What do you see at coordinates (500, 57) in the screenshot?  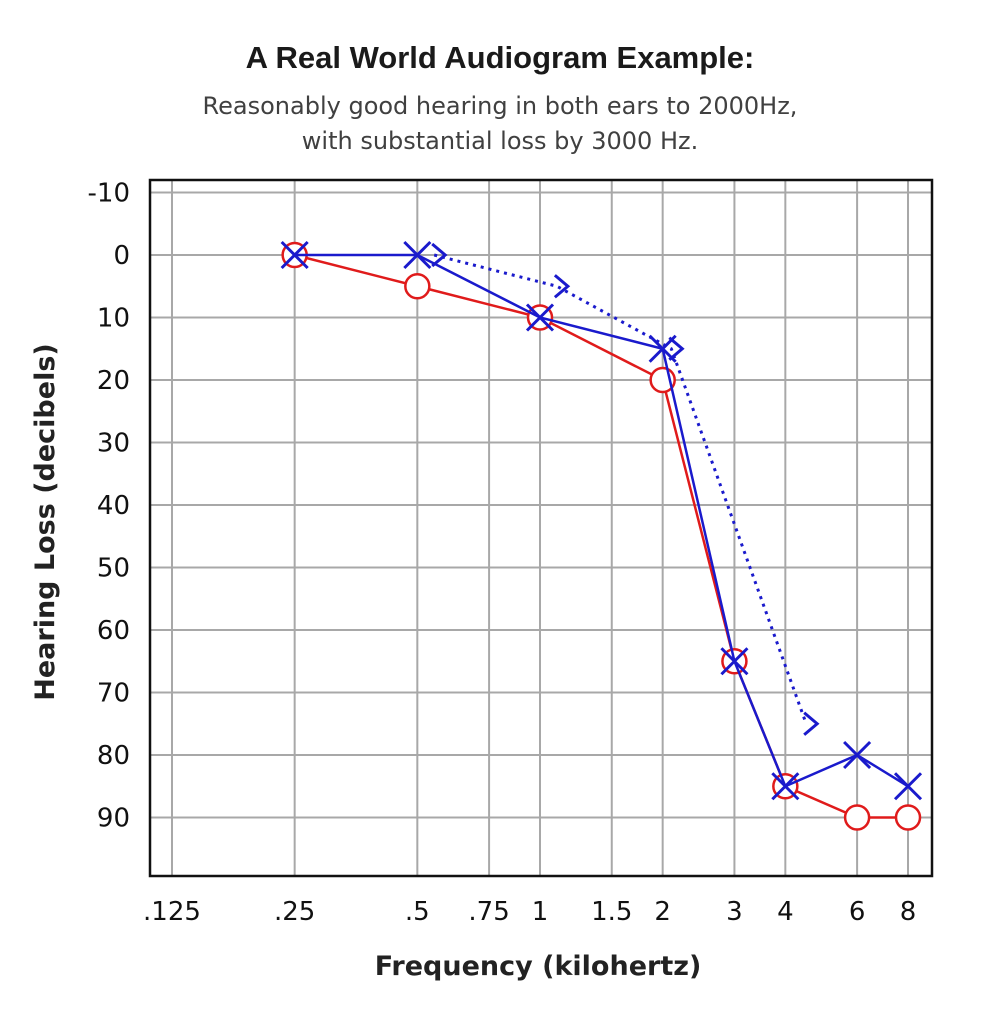 I see `chart-title: A Real World Audiogram Example:` at bounding box center [500, 57].